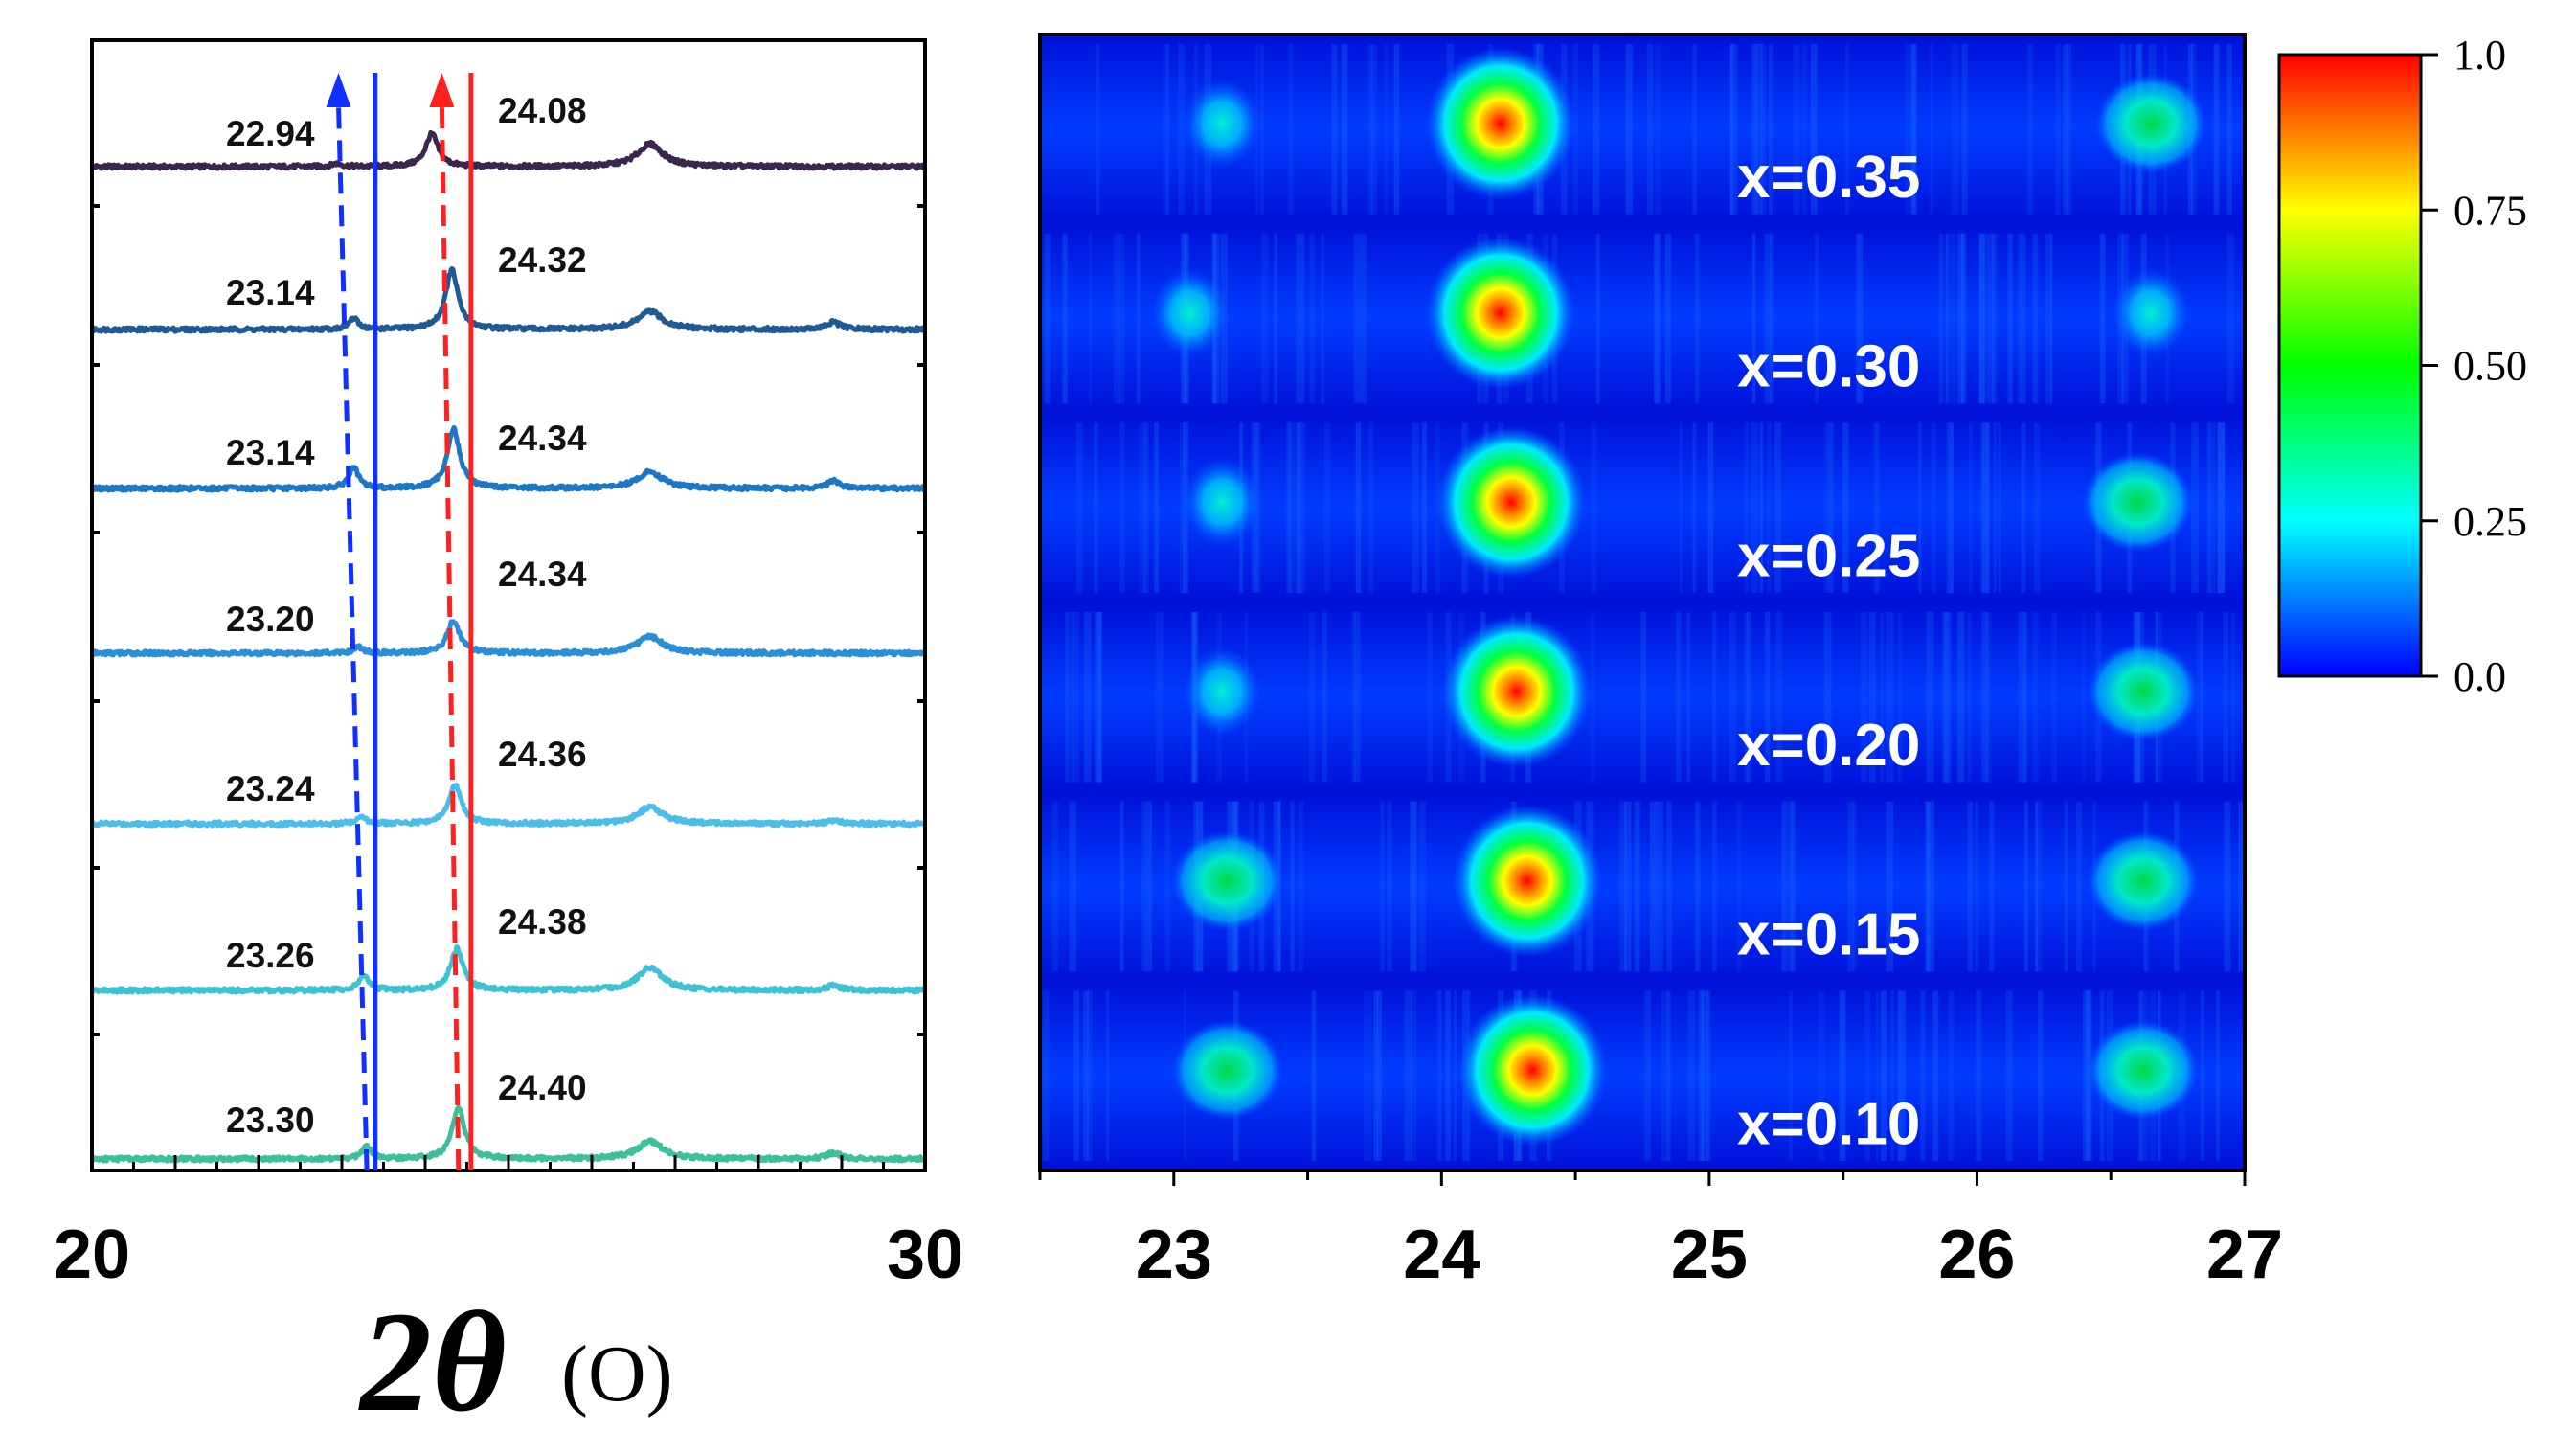 The width and height of the screenshot is (2576, 1454). What do you see at coordinates (1441, 1254) in the screenshot?
I see `x-tick-label: 24` at bounding box center [1441, 1254].